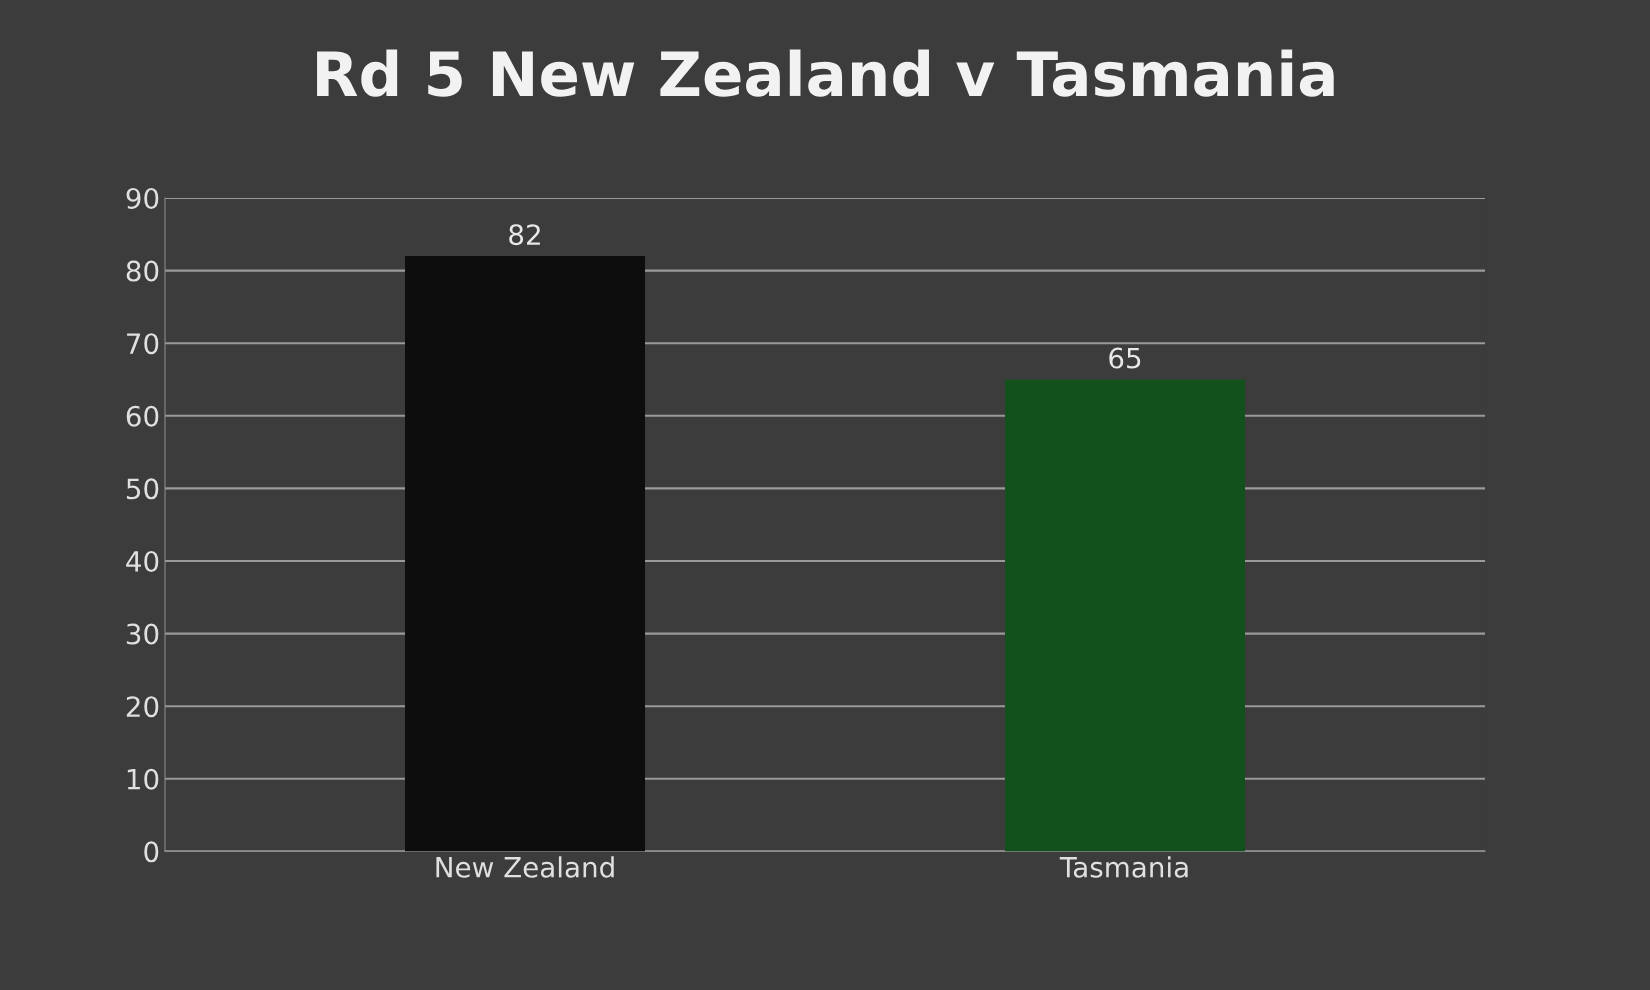  Describe the element at coordinates (143, 344) in the screenshot. I see `y-tick-label: 70` at that location.